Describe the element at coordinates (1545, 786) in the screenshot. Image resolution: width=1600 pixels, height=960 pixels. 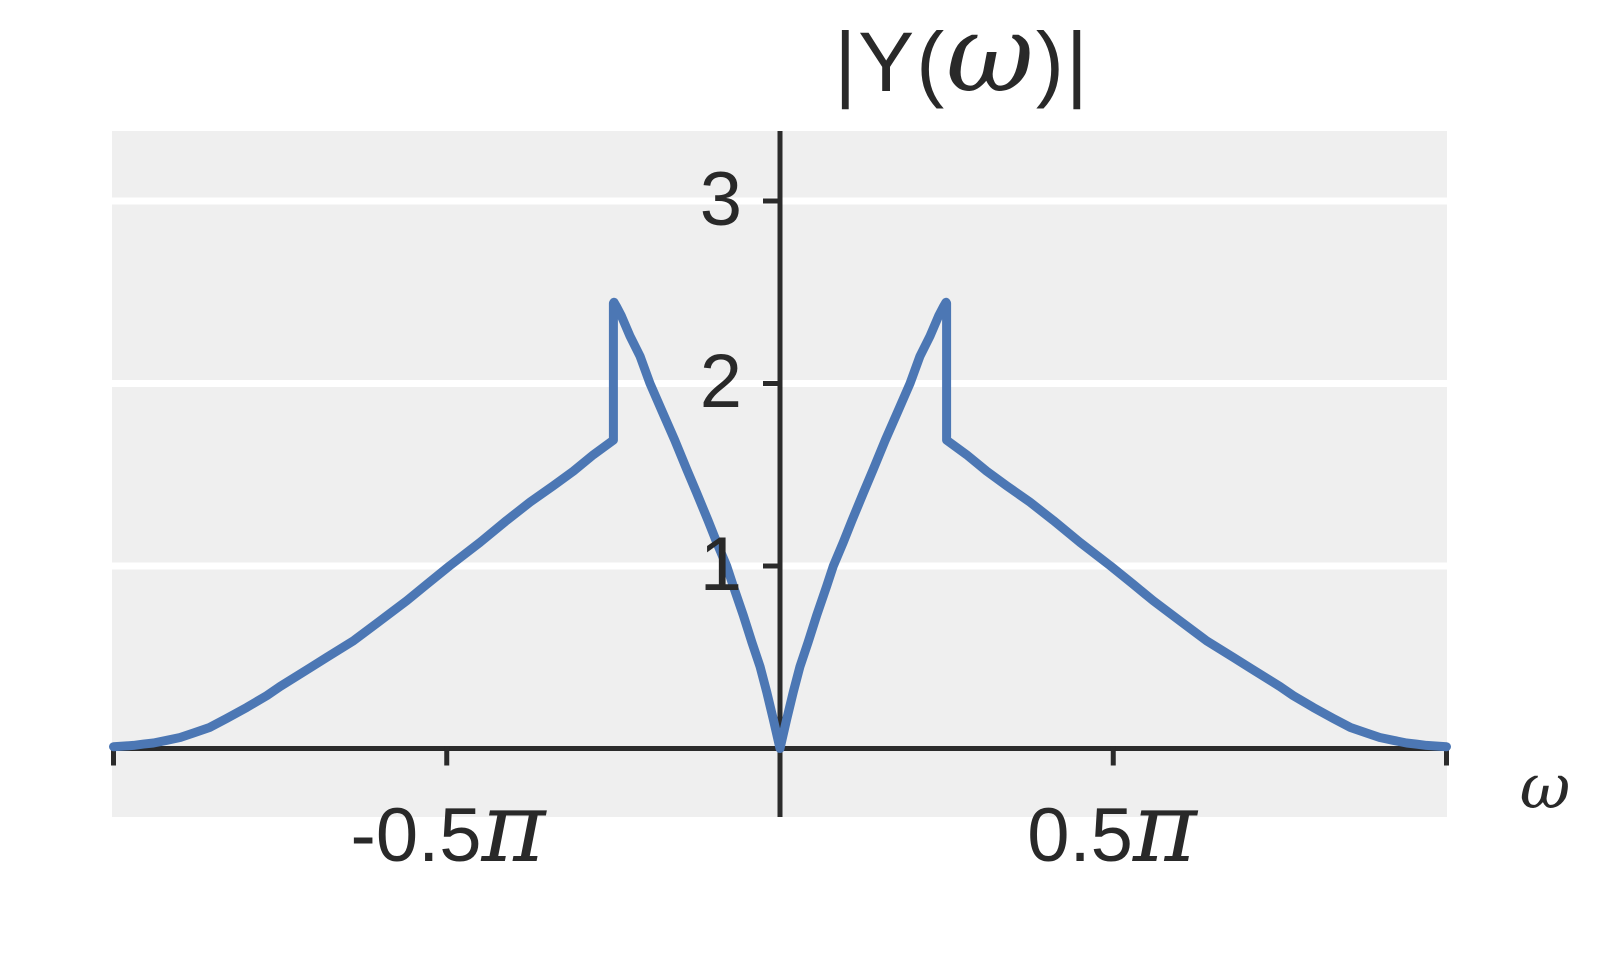
I see `x-axis-label-omega: ω` at that location.